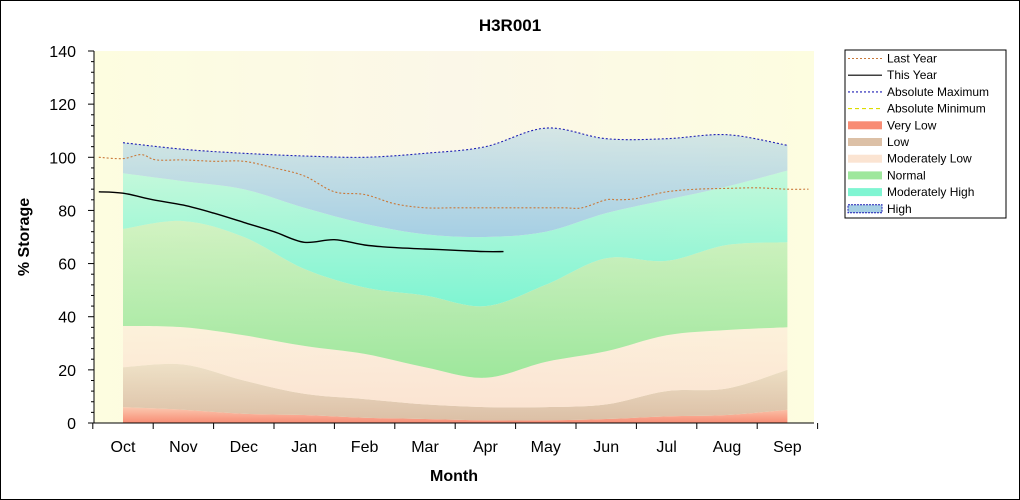 The height and width of the screenshot is (500, 1020). What do you see at coordinates (912, 125) in the screenshot?
I see `legend-label: Very Low` at bounding box center [912, 125].